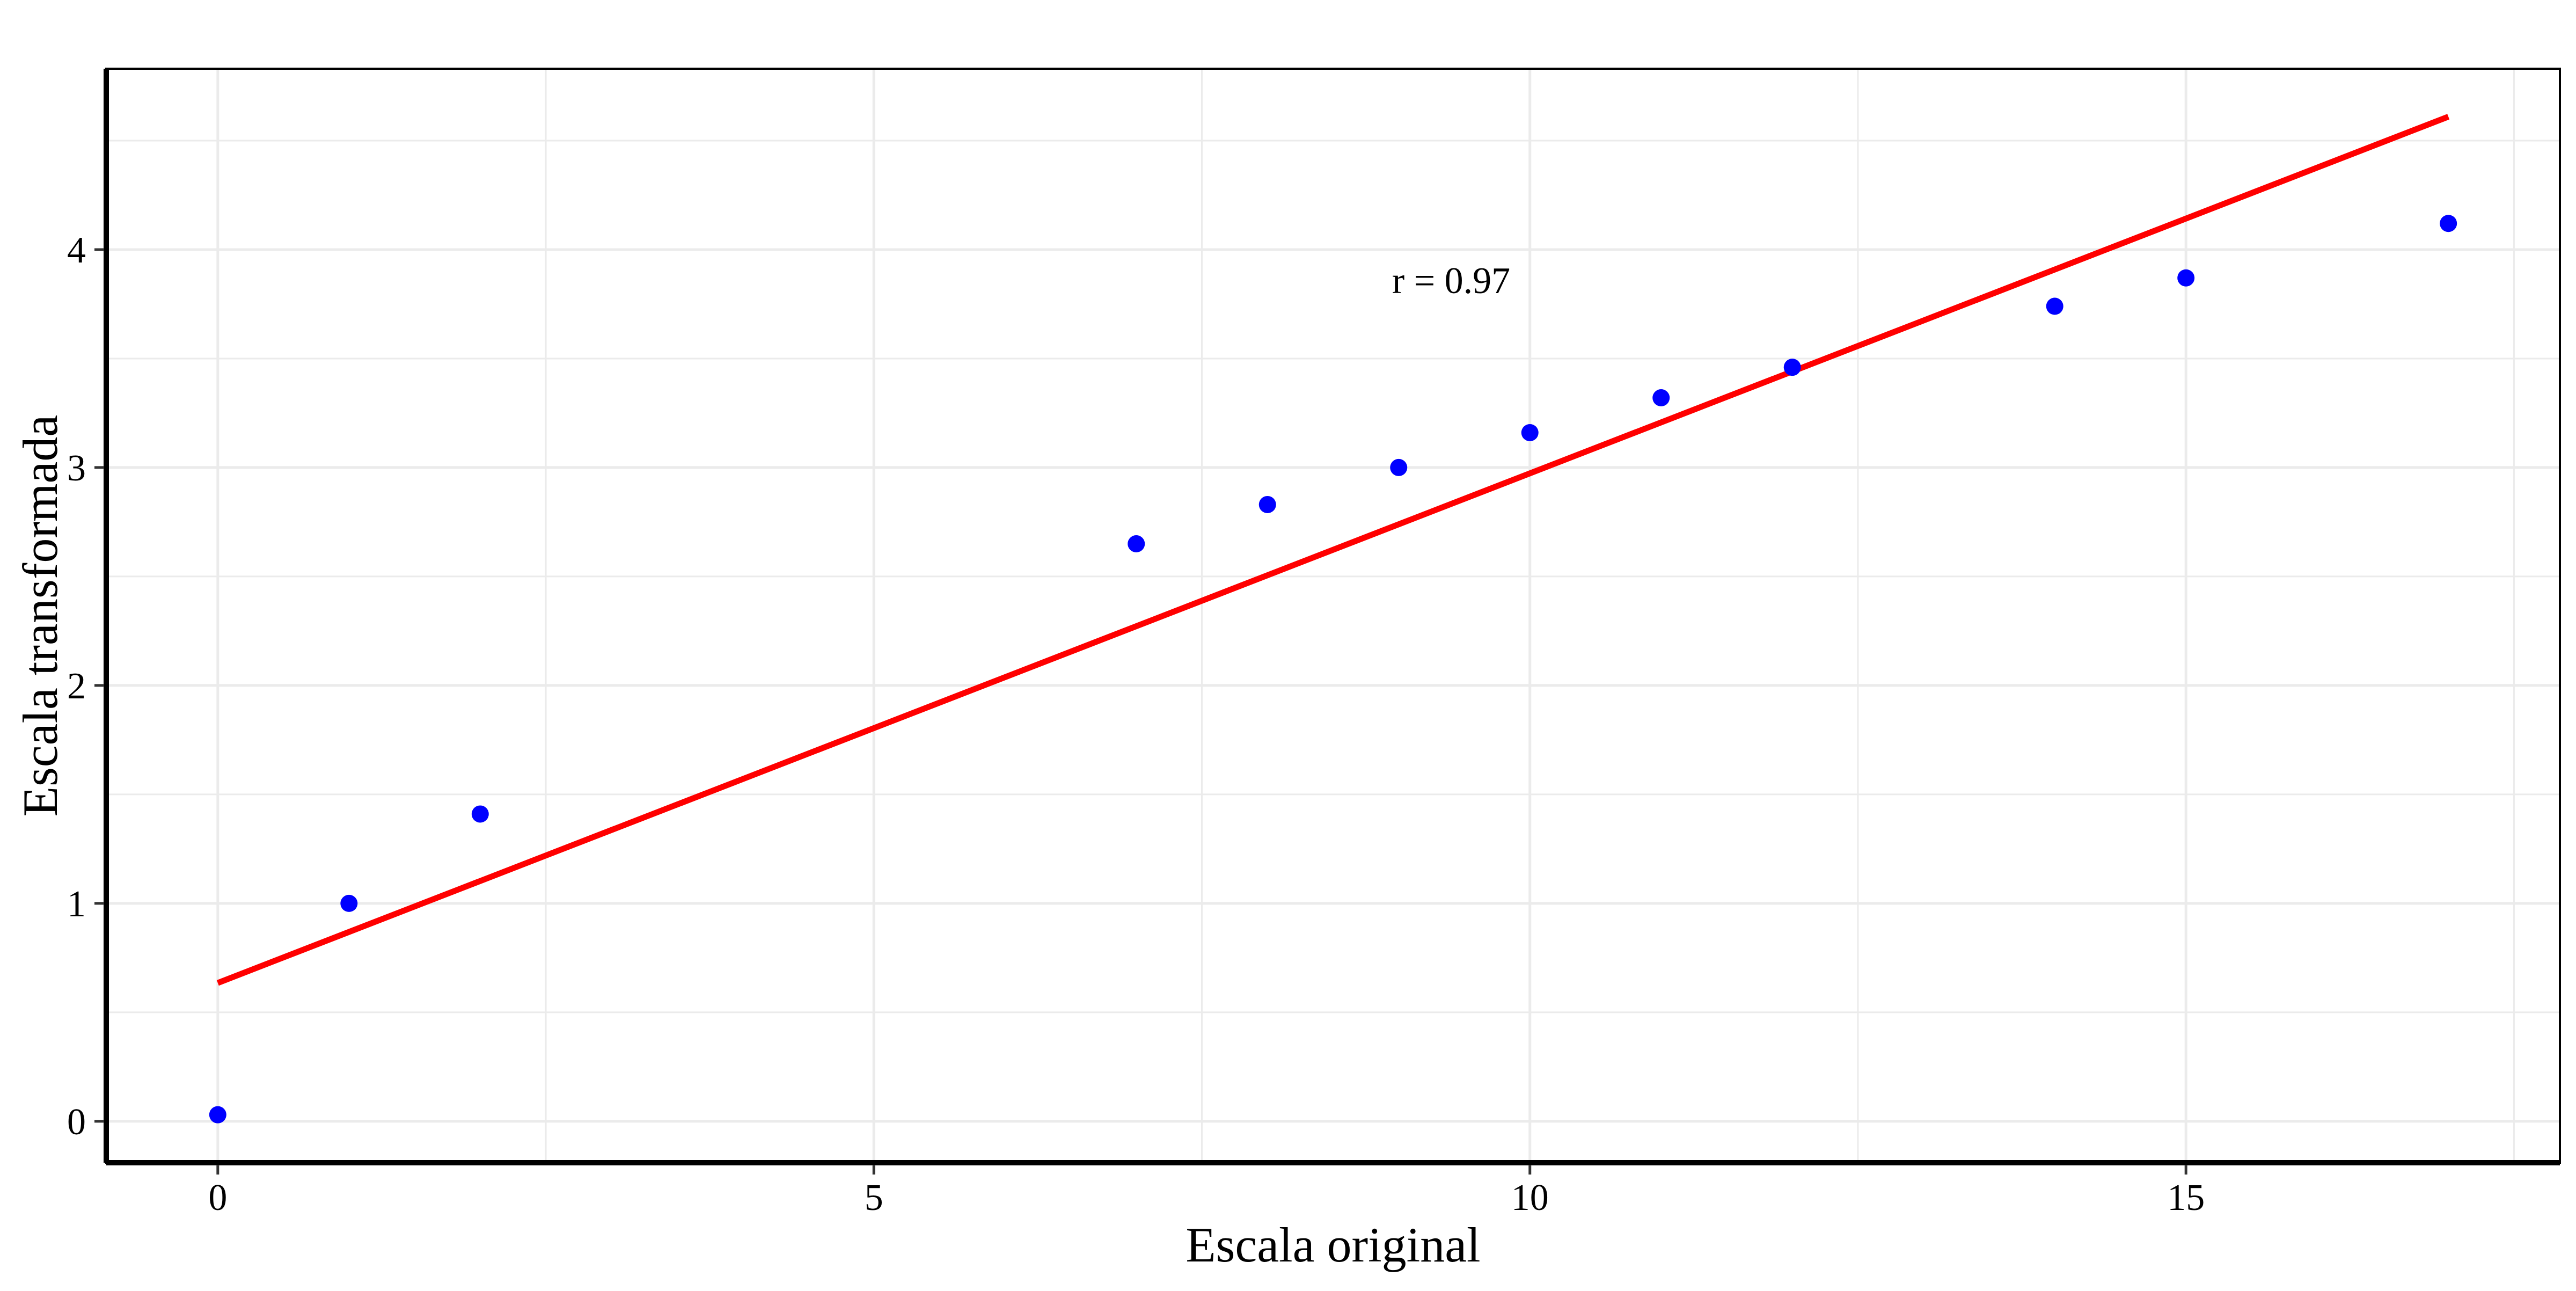 This screenshot has height=1291, width=2576. I want to click on x-axis-label: Escala original, so click(1332, 1244).